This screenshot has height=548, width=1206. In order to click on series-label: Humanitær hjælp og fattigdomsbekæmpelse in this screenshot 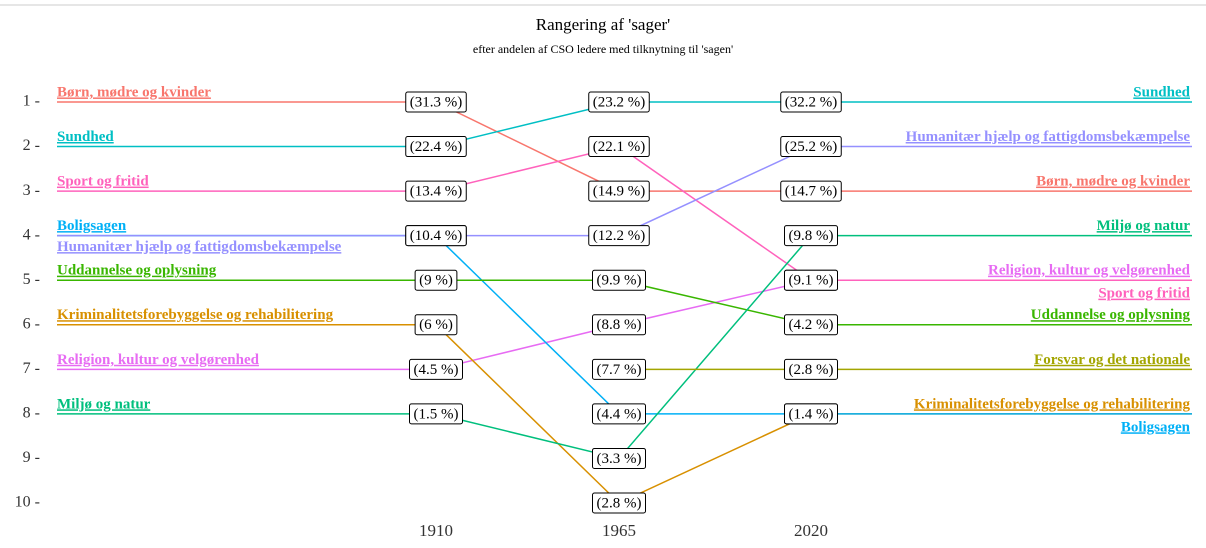, I will do `click(199, 247)`.